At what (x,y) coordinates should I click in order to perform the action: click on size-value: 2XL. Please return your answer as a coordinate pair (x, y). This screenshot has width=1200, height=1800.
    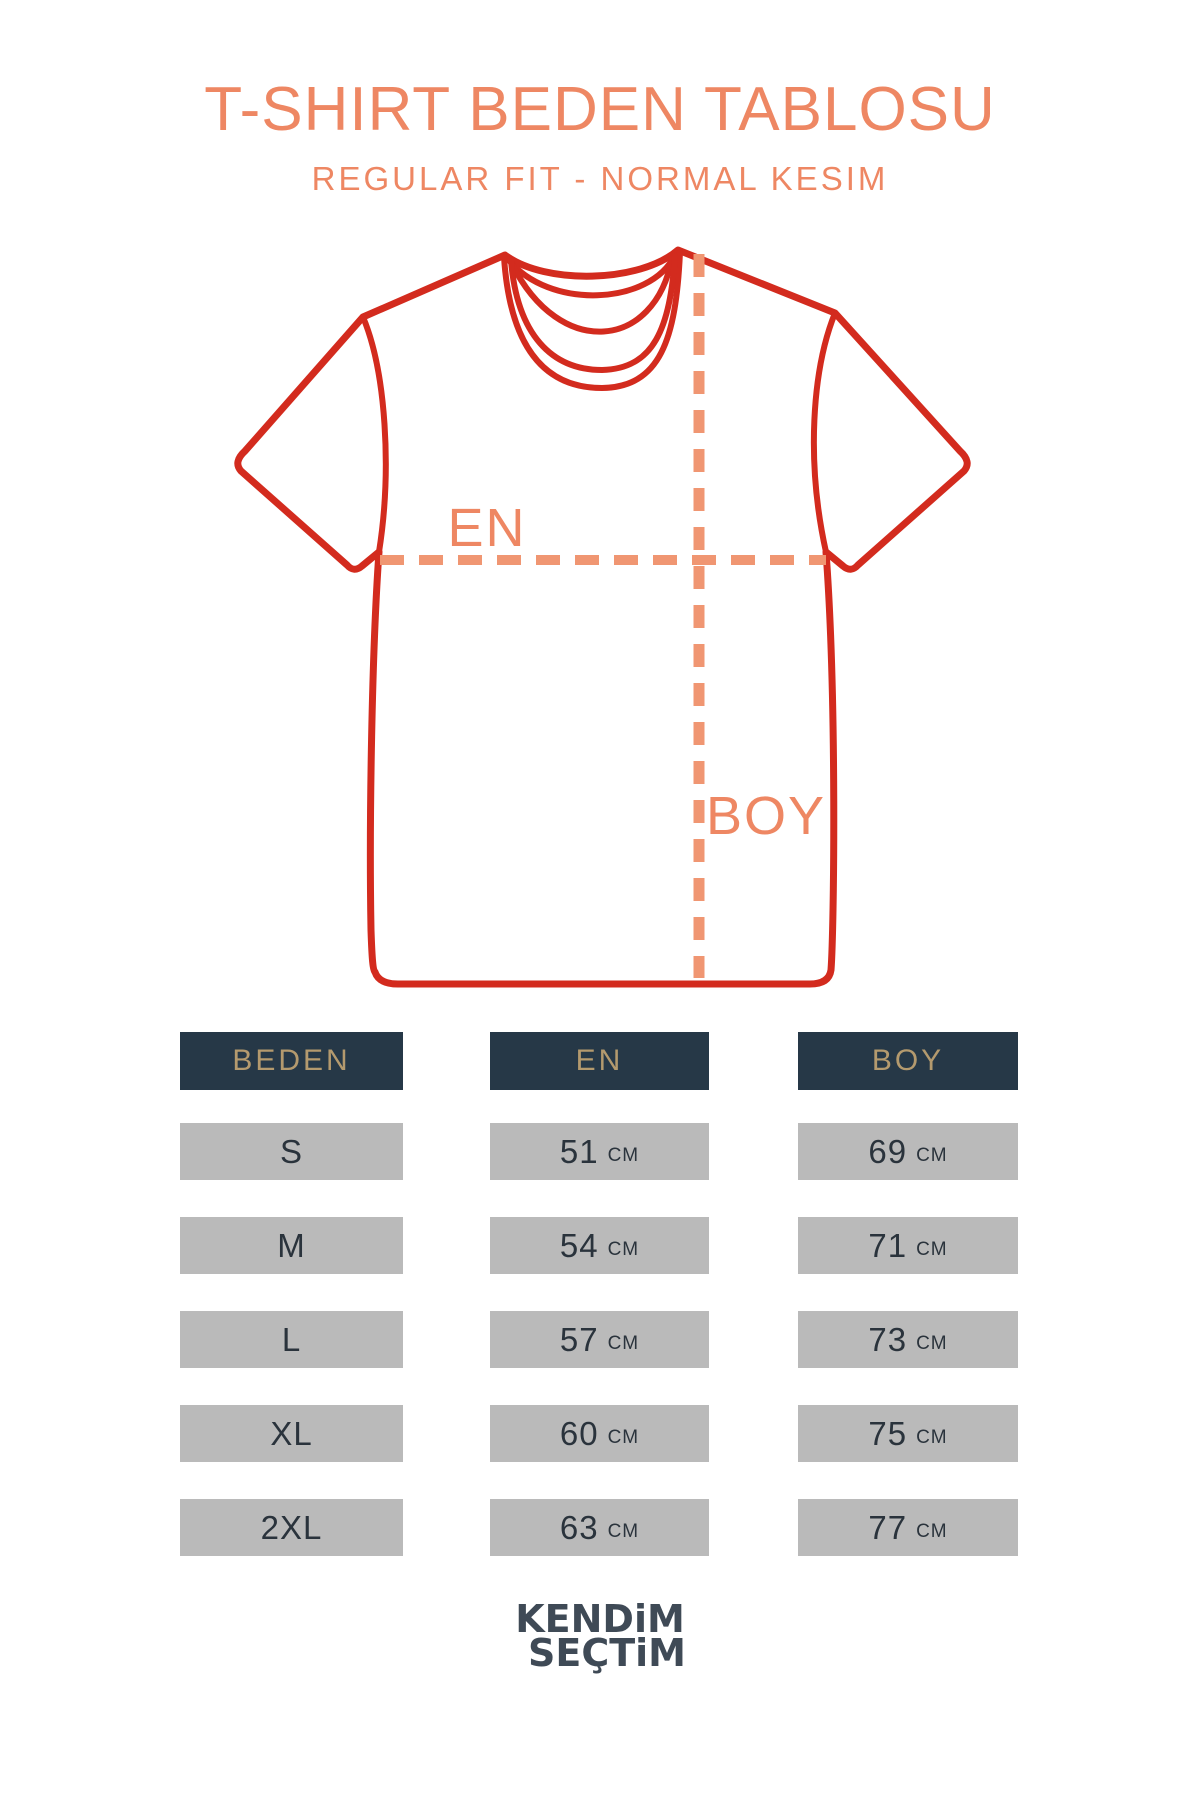
    Looking at the image, I should click on (291, 1527).